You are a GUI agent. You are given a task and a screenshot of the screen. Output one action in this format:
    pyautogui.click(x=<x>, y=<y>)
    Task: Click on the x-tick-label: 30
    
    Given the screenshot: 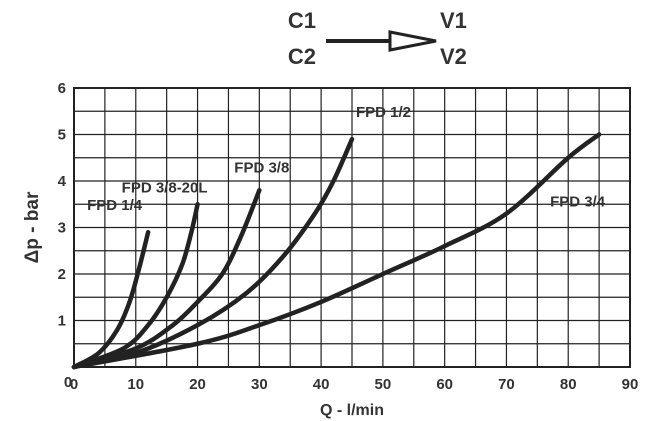 What is the action you would take?
    pyautogui.click(x=259, y=384)
    